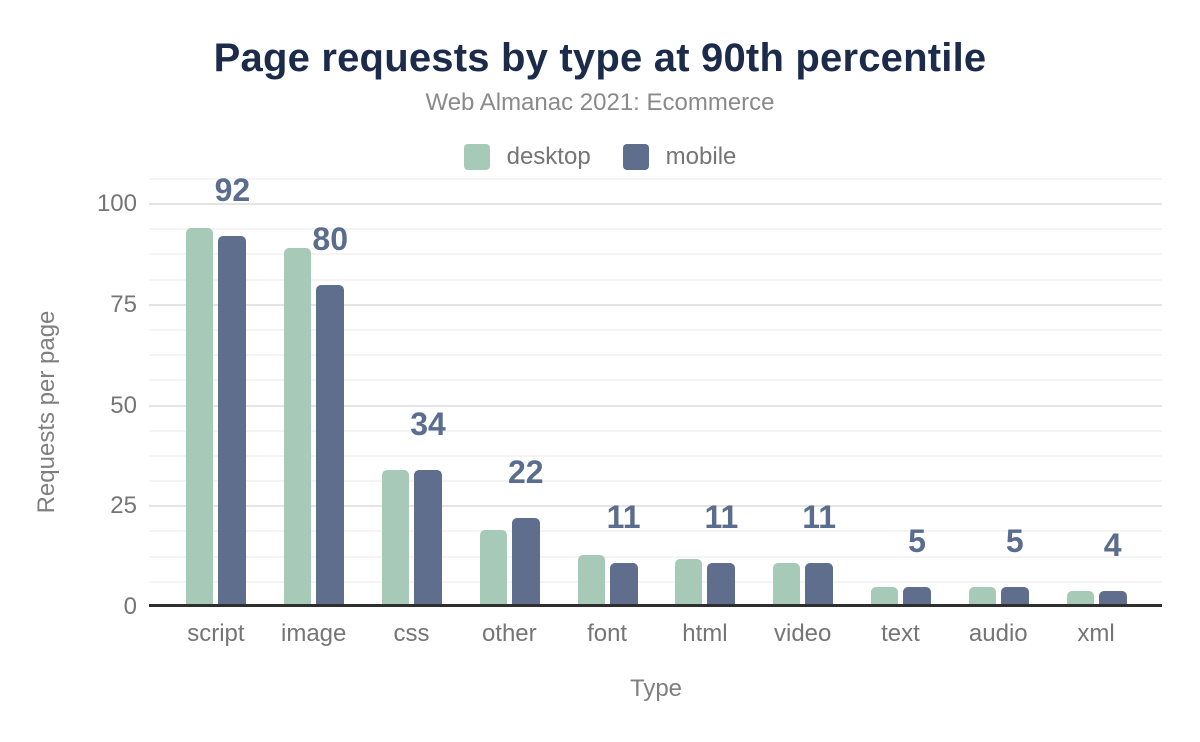 This screenshot has width=1200, height=742. Describe the element at coordinates (1014, 540) in the screenshot. I see `value-label-audio: 5` at that location.